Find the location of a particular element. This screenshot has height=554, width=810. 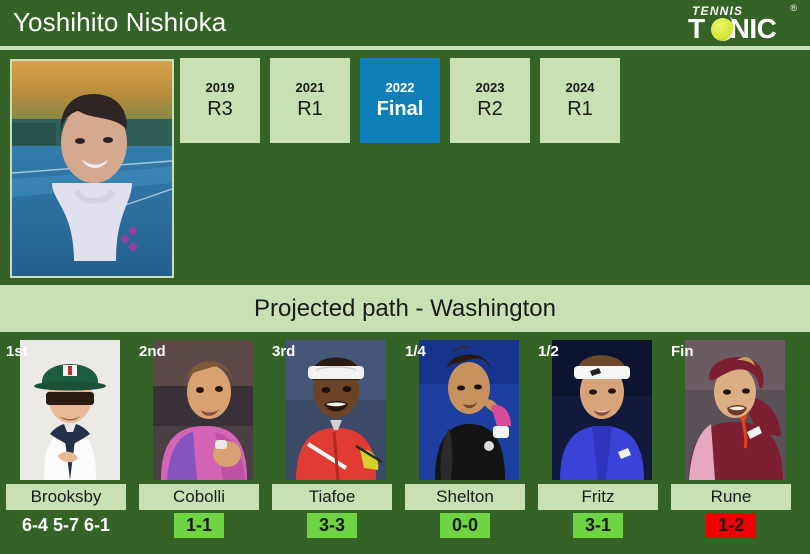

history-box-2023: 2023 R2 is located at coordinates (490, 100).